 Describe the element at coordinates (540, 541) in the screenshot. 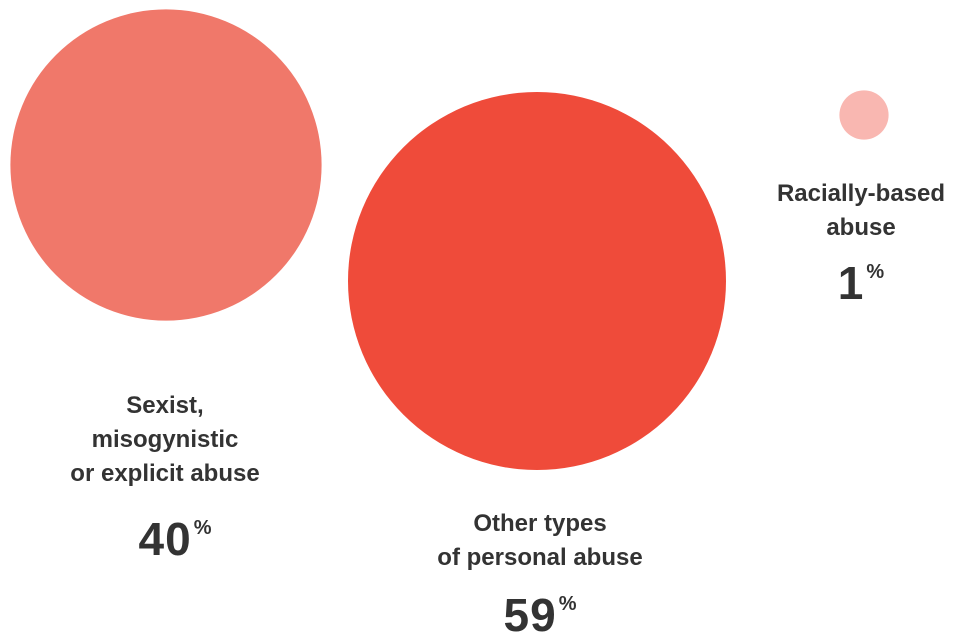

I see `category-label-personal-abuse: Other types of personal abuse` at that location.